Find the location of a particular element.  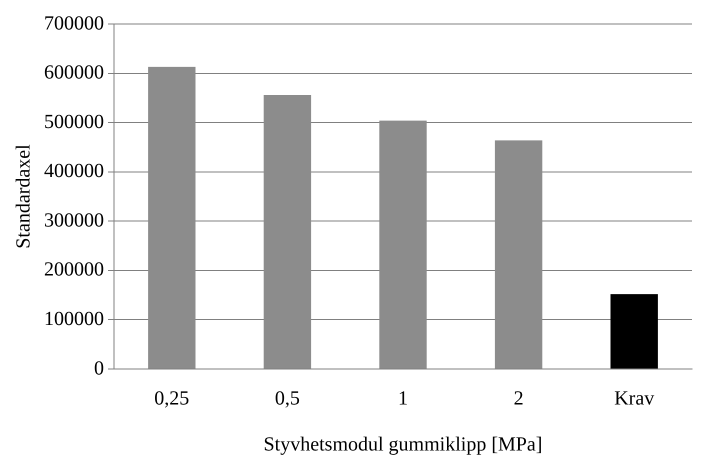

y-tick-label: 500000 is located at coordinates (74, 121).